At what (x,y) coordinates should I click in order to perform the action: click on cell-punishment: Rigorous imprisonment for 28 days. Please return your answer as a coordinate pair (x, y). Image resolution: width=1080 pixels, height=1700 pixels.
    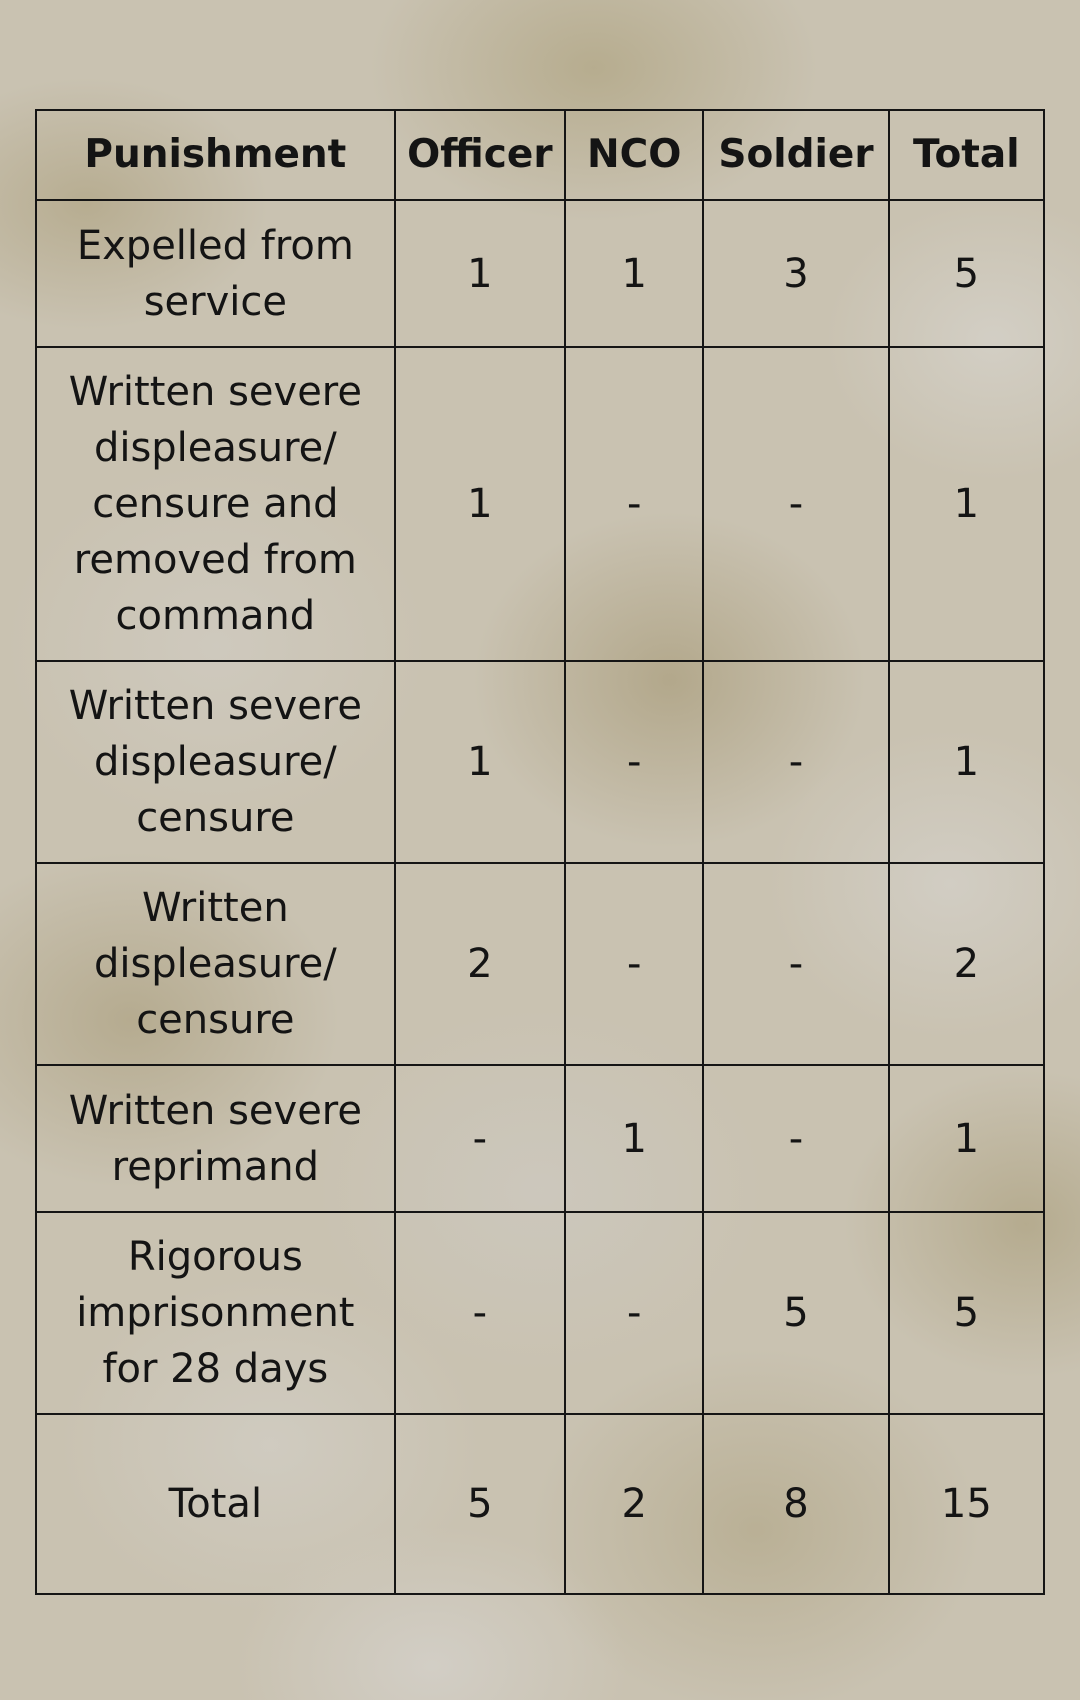
    Looking at the image, I should click on (215, 1313).